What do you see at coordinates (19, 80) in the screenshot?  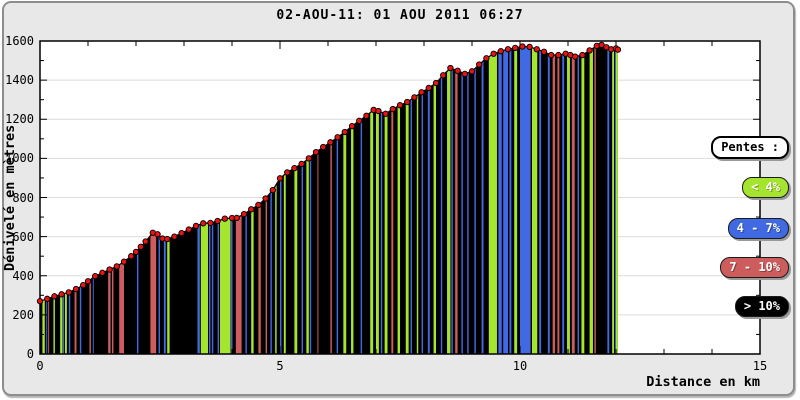 I see `y-tick-label: 1400` at bounding box center [19, 80].